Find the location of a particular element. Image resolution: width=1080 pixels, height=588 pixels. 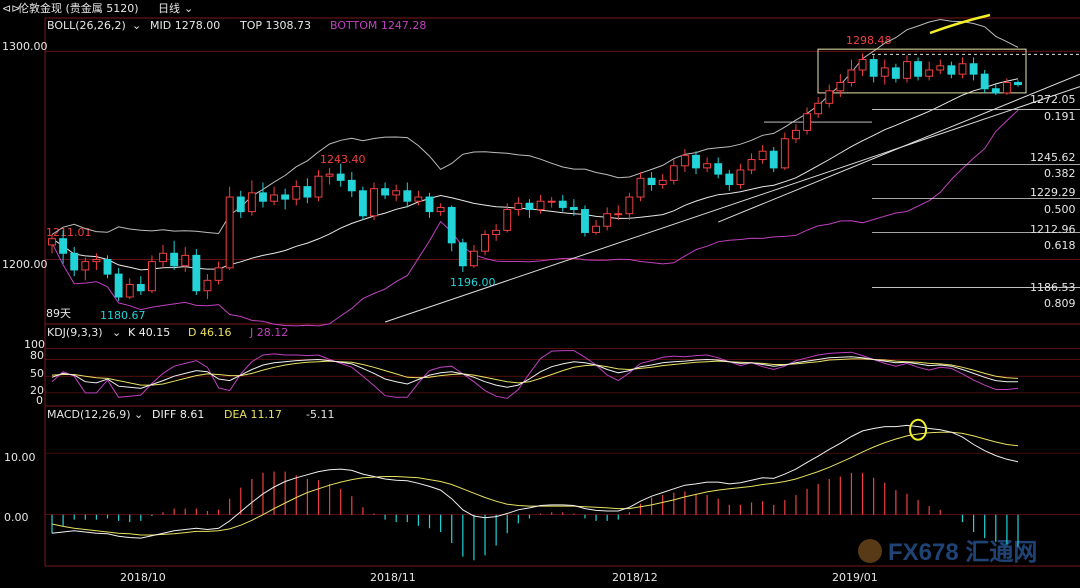

annotation-1298: 1298.48 is located at coordinates (869, 40).